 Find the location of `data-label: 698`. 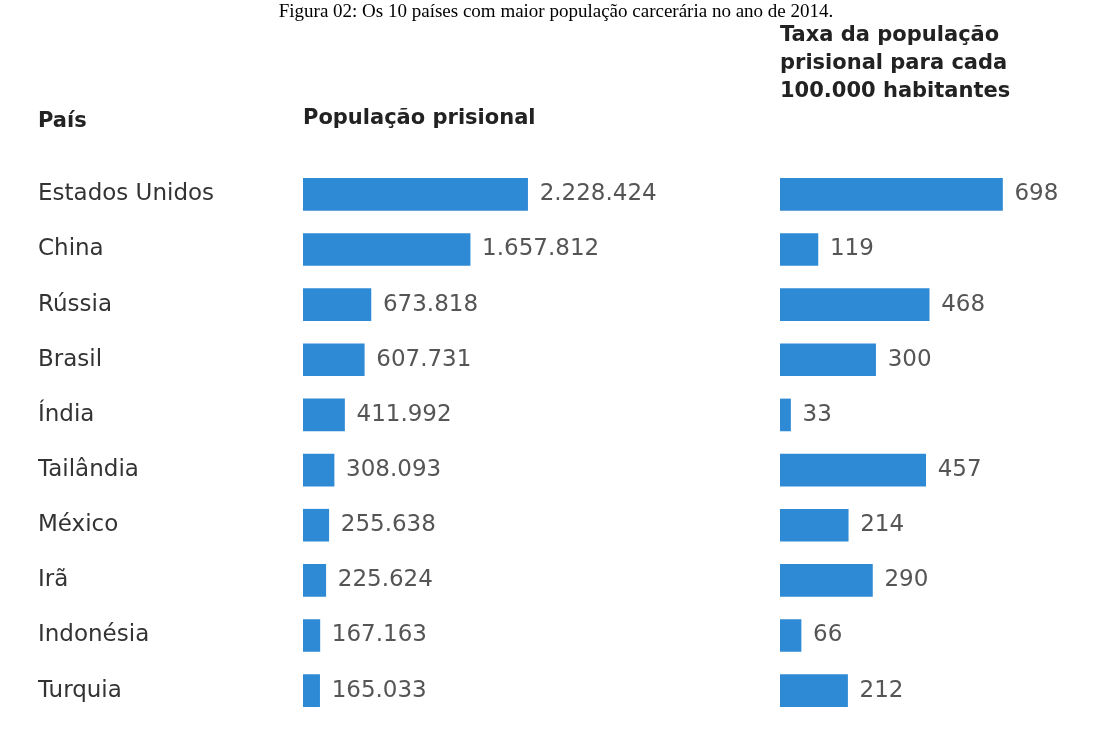

data-label: 698 is located at coordinates (1036, 192).